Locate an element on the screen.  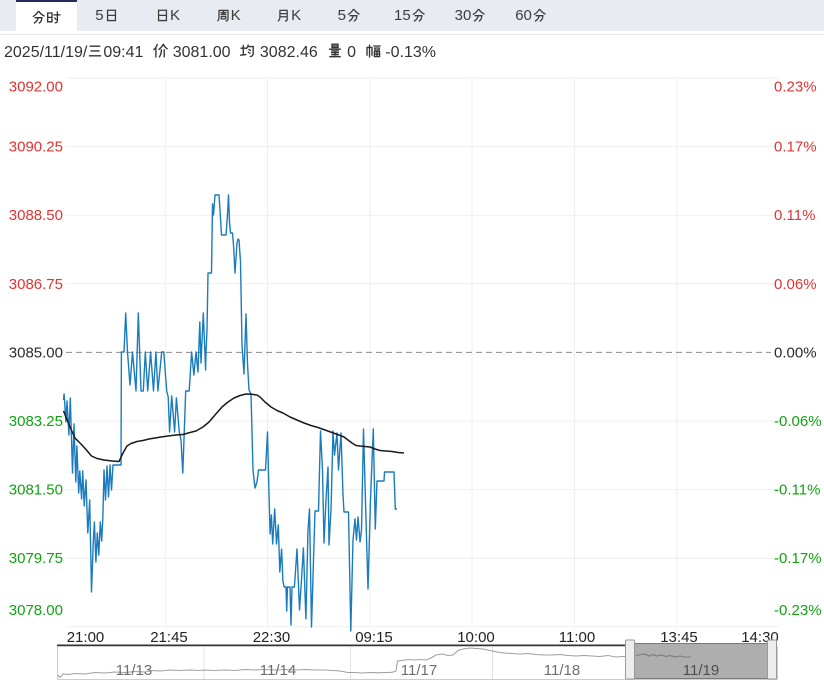
svg-text: 11/14 is located at coordinates (278, 670).